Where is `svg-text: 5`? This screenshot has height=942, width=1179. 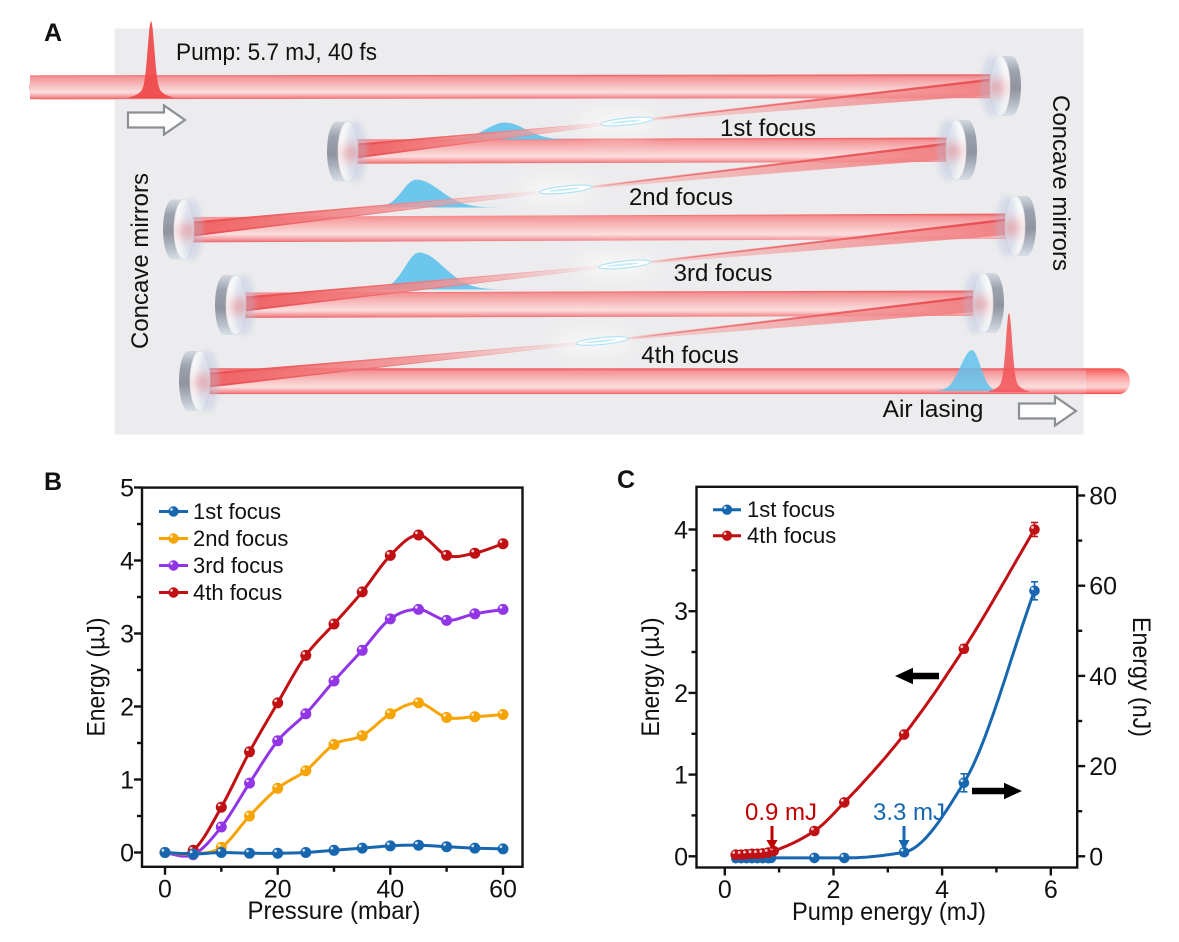
svg-text: 5 is located at coordinates (127, 489).